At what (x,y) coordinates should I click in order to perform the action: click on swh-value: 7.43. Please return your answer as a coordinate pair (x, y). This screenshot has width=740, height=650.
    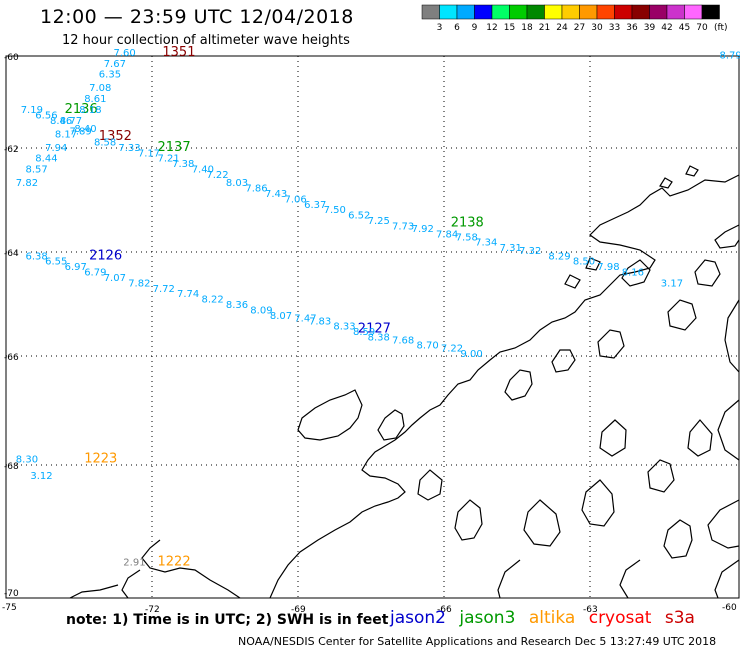
    Looking at the image, I should click on (276, 194).